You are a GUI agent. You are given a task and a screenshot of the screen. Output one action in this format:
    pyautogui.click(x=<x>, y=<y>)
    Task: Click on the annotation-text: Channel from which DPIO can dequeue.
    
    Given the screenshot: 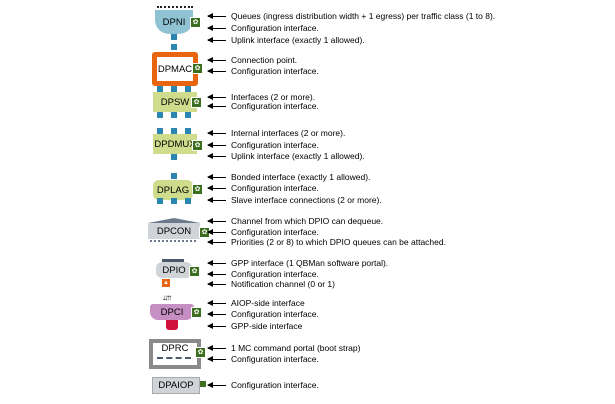 What is the action you would take?
    pyautogui.click(x=307, y=221)
    